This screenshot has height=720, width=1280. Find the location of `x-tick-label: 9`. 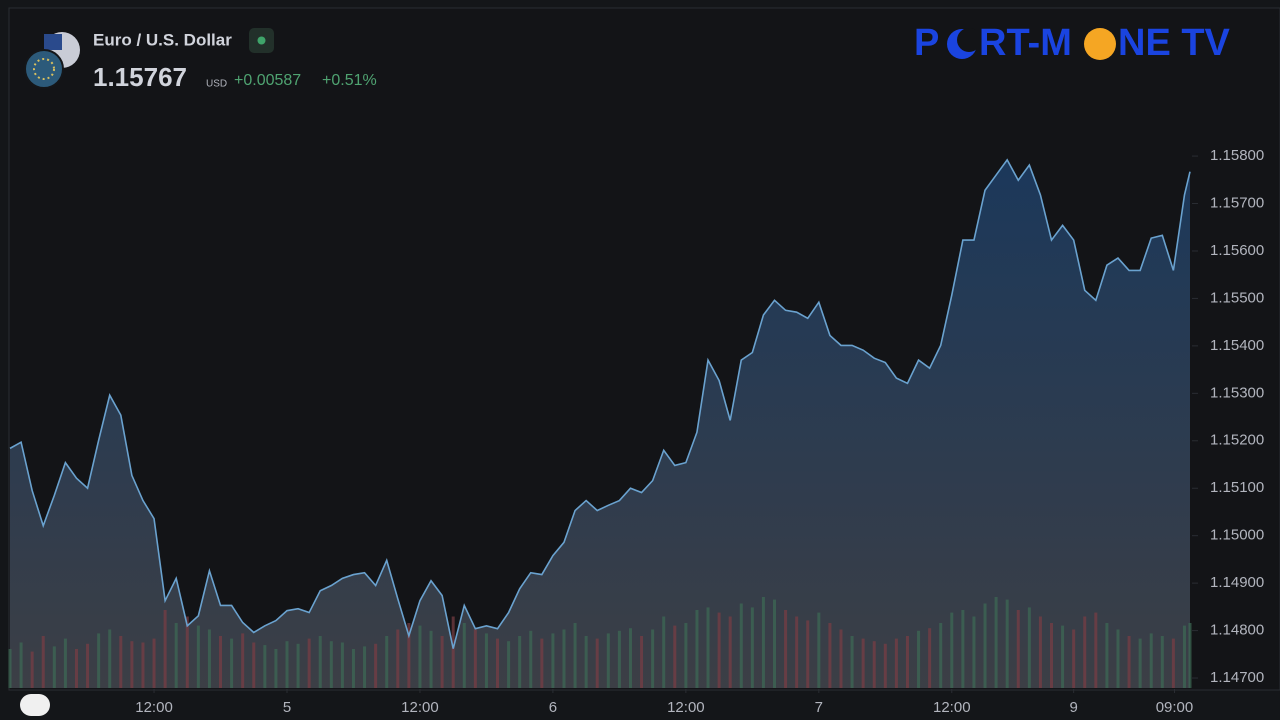

x-tick-label: 9 is located at coordinates (1073, 707).